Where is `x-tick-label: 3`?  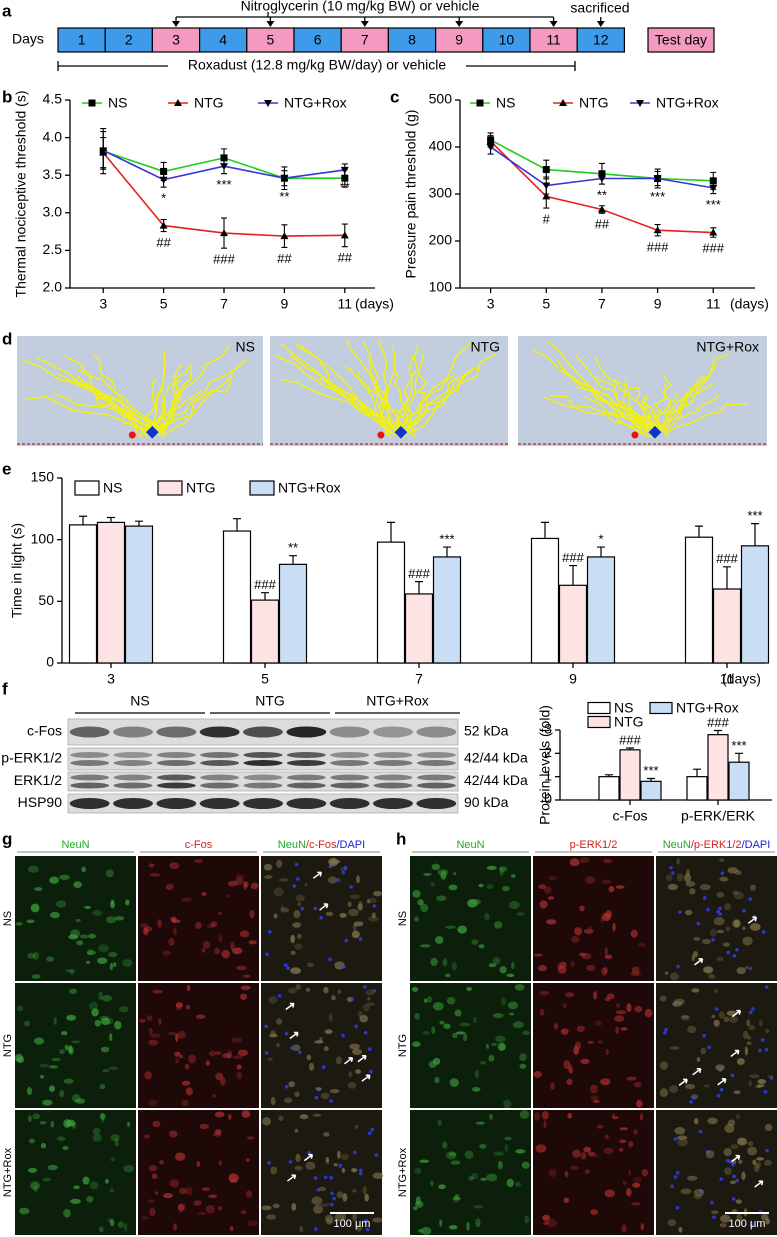
x-tick-label: 3 is located at coordinates (491, 304).